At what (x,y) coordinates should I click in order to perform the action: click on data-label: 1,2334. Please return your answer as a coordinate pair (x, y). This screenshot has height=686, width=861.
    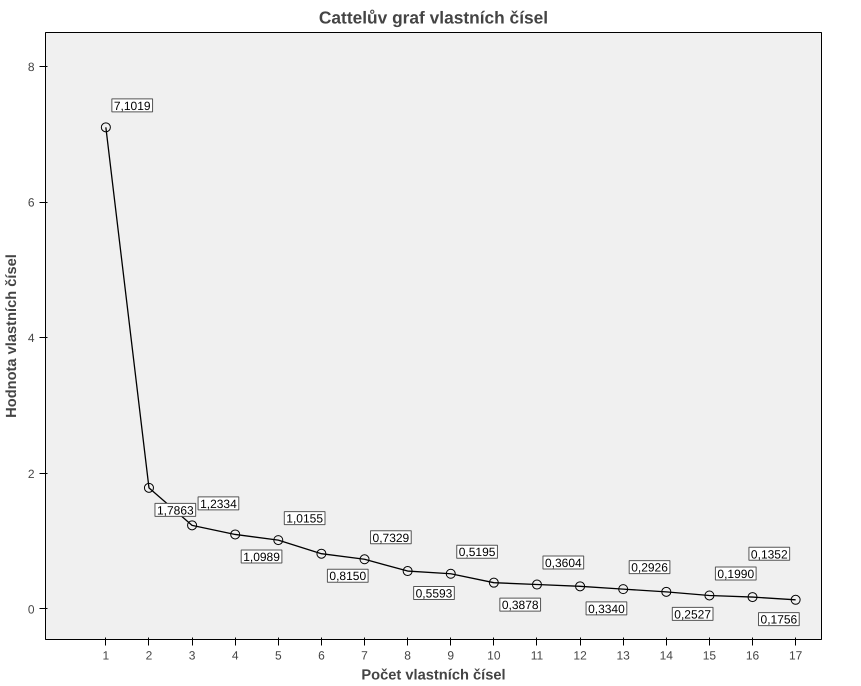
    Looking at the image, I should click on (219, 503).